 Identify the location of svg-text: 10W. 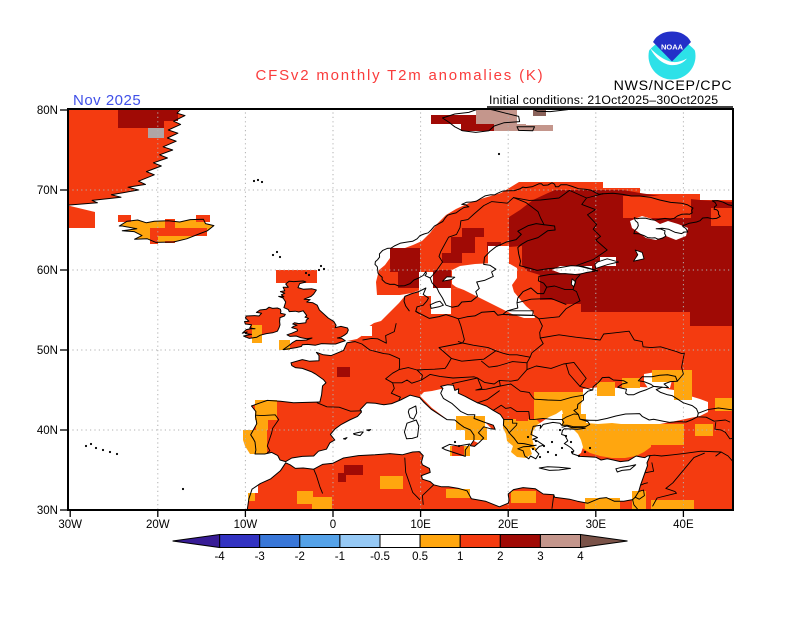
(246, 525).